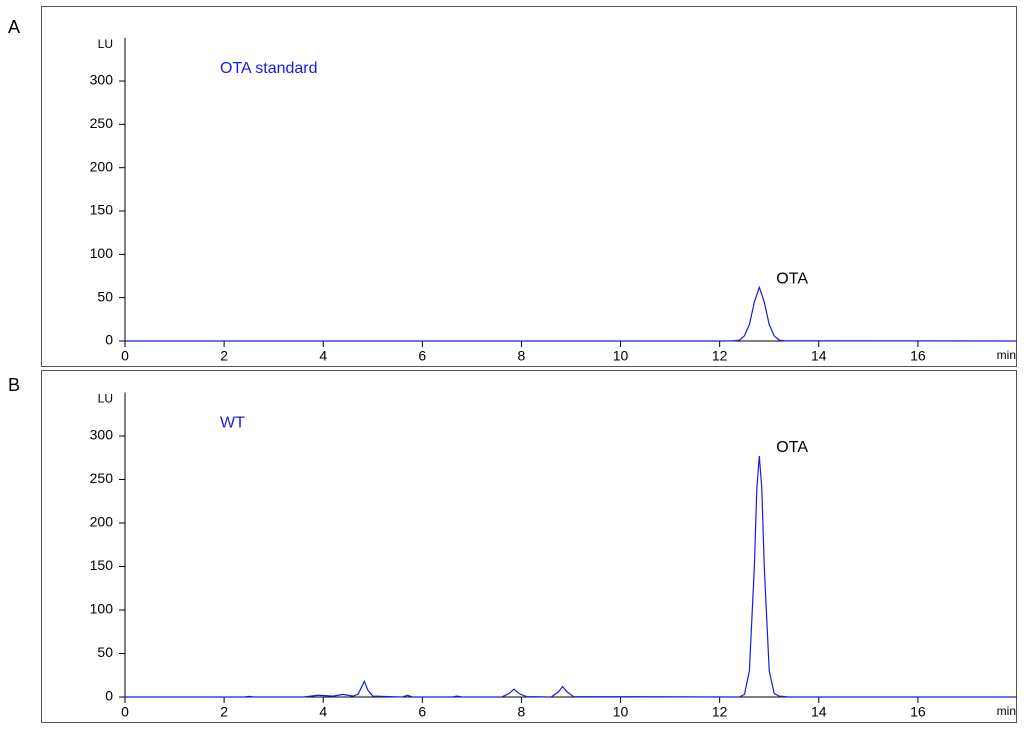  Describe the element at coordinates (14, 27) in the screenshot. I see `panel-label: A` at that location.